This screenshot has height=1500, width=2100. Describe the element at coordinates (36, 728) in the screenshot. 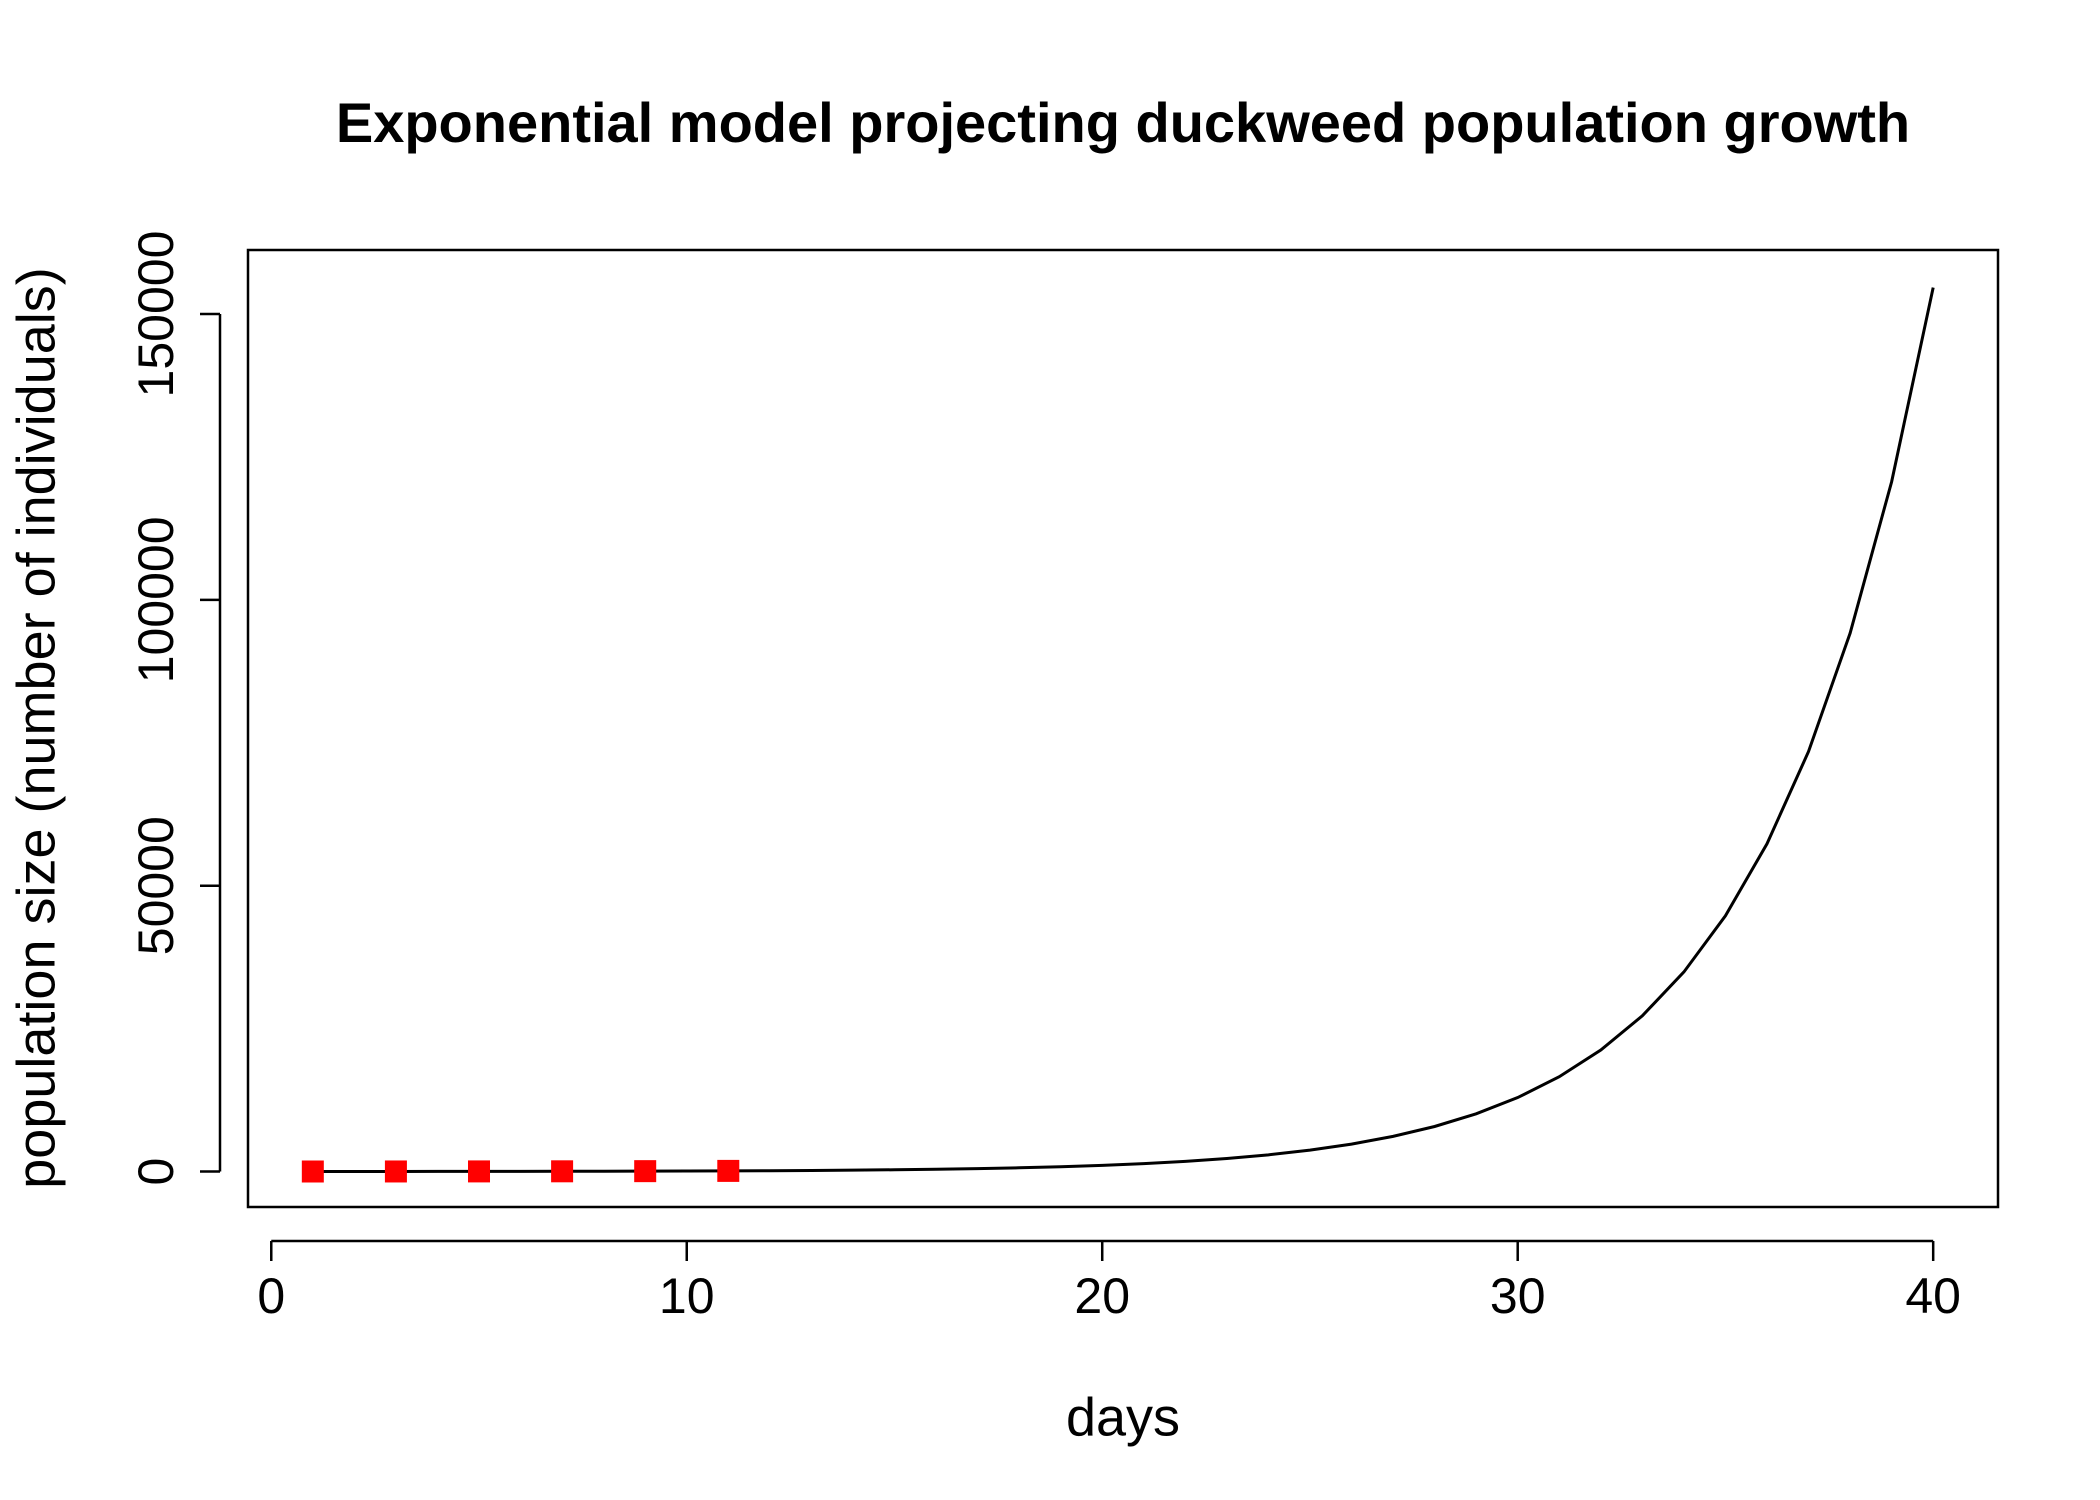

I see `y-axis-title: population size (number of individuals)` at that location.